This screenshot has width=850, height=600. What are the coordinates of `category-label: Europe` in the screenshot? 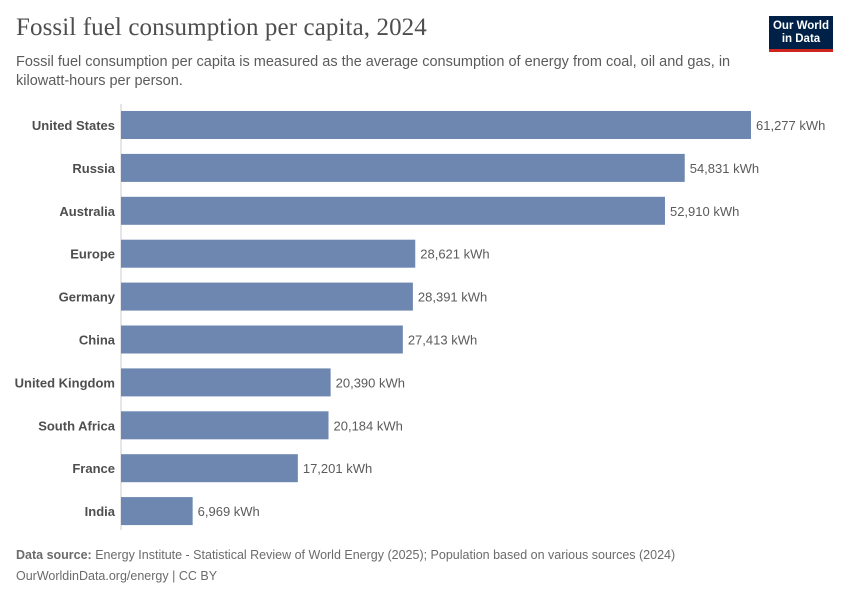 It's located at (92, 254).